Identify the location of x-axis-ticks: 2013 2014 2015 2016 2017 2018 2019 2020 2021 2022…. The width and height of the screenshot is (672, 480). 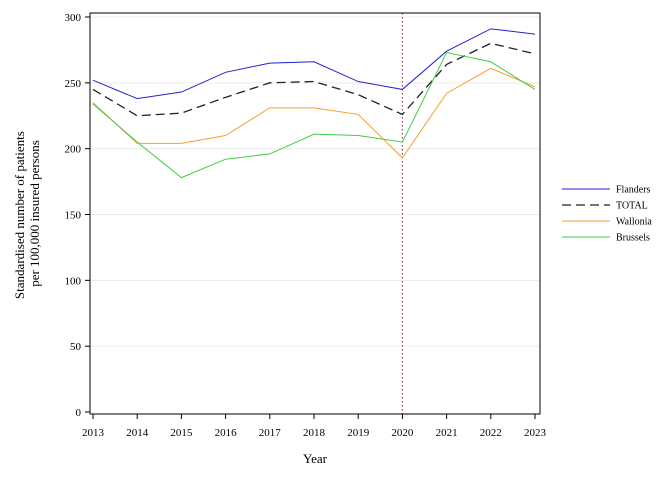
(314, 426).